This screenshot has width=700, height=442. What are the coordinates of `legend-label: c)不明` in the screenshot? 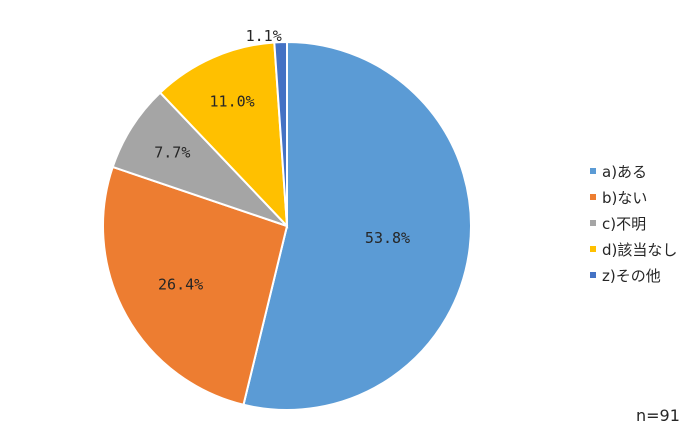 It's located at (624, 223).